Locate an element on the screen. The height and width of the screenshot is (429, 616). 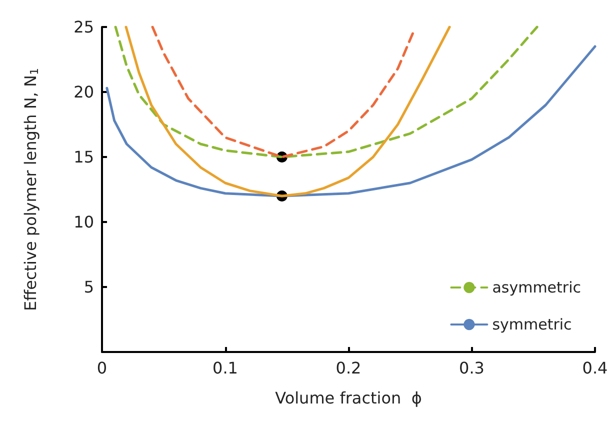
y-tick-label: 5 is located at coordinates (89, 287).